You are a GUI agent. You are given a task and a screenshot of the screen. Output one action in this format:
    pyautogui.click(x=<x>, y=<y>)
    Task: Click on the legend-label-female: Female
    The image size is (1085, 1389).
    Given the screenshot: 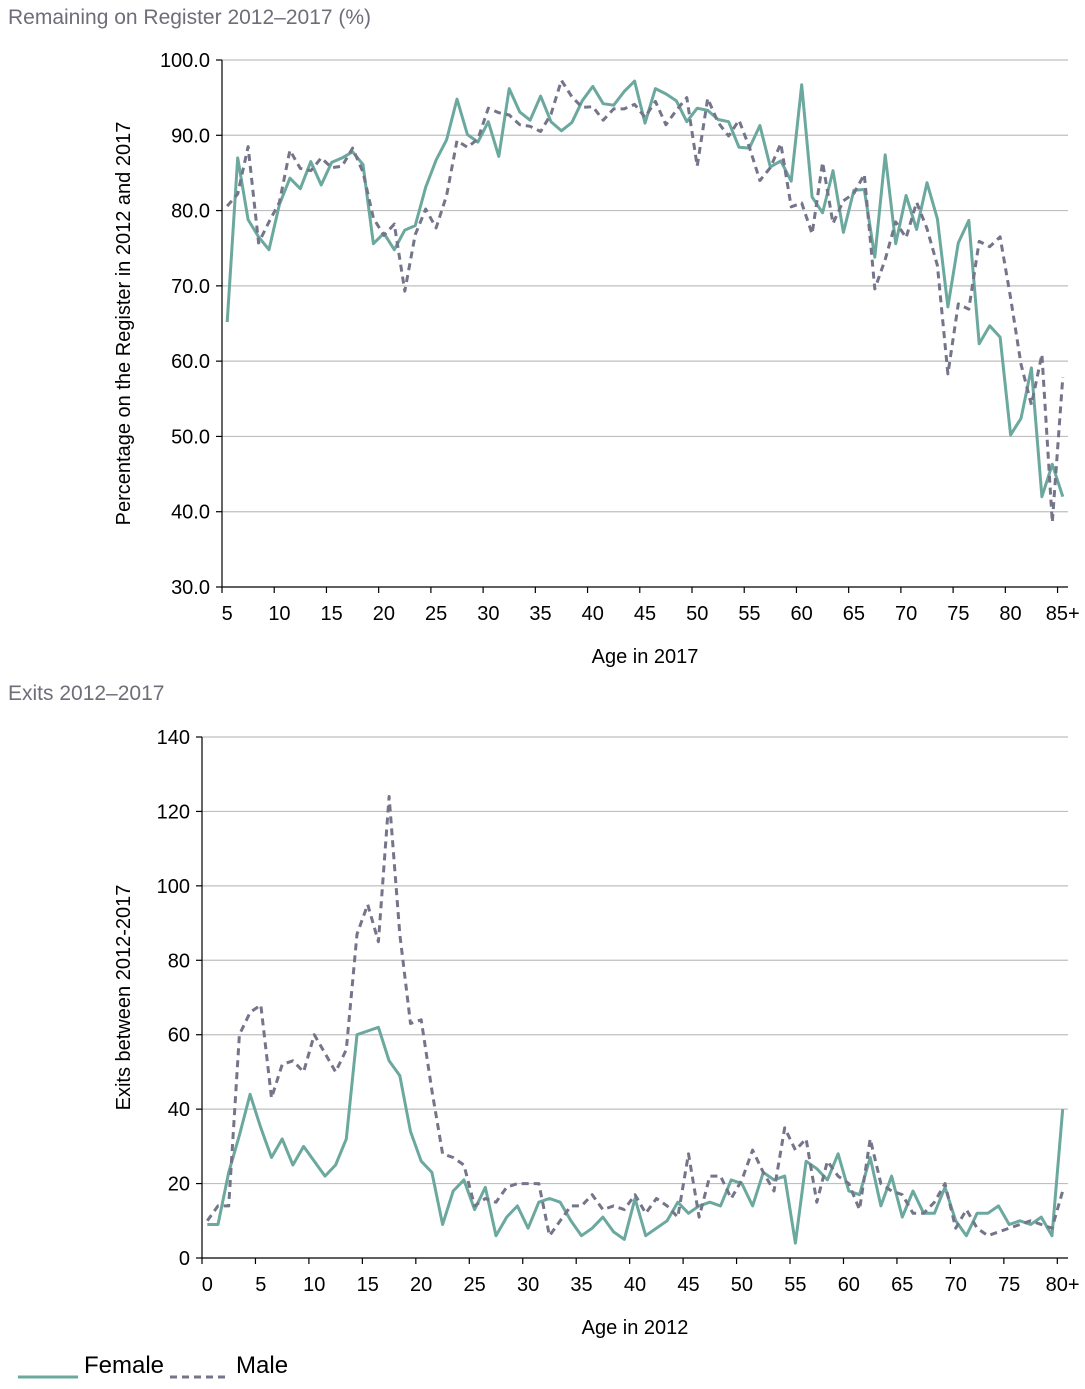 What is the action you would take?
    pyautogui.click(x=124, y=1365)
    